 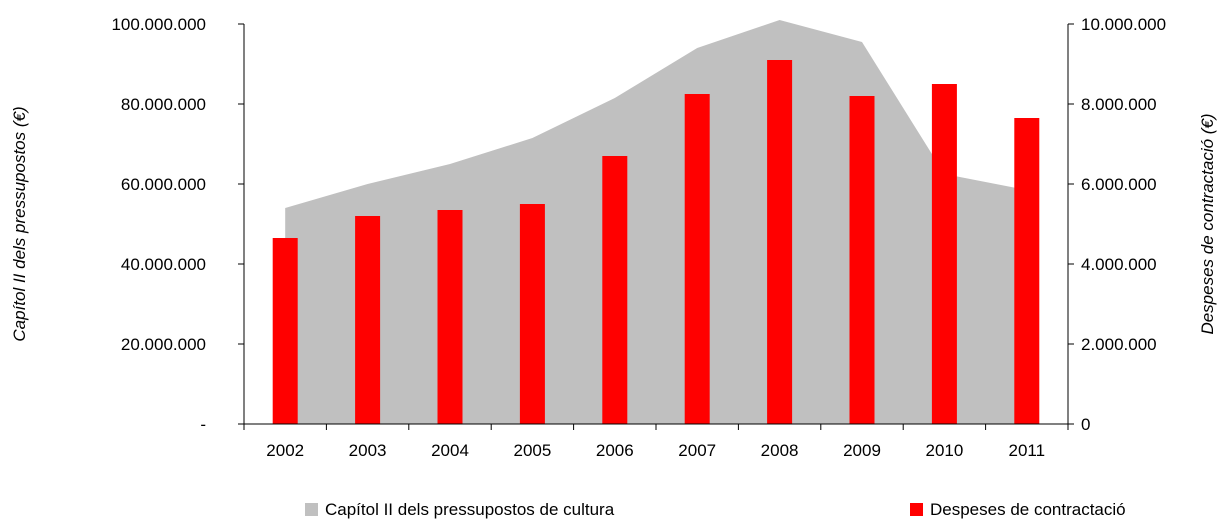 What do you see at coordinates (615, 290) in the screenshot?
I see `bar-despeses-2006` at bounding box center [615, 290].